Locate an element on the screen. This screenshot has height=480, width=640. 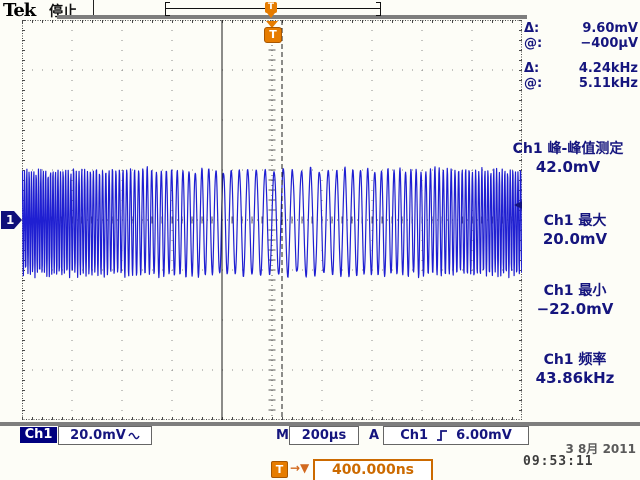
timebase-label: M is located at coordinates (282, 435).